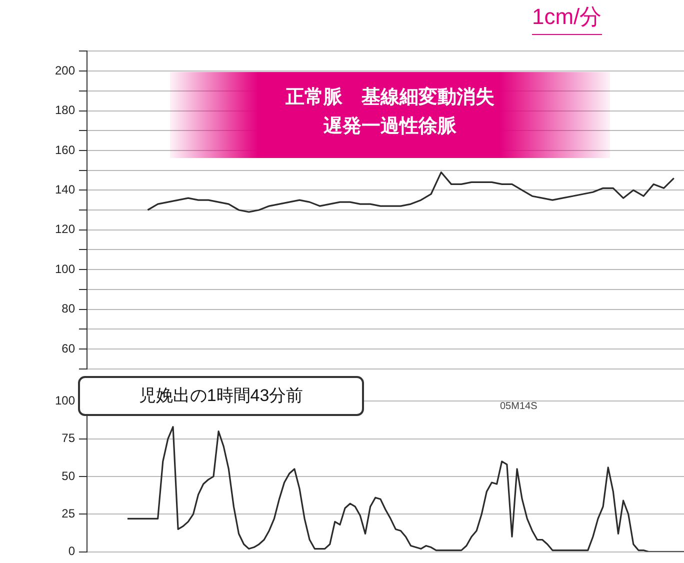 The image size is (684, 563). Describe the element at coordinates (69, 513) in the screenshot. I see `y-tick-label: 25` at that location.